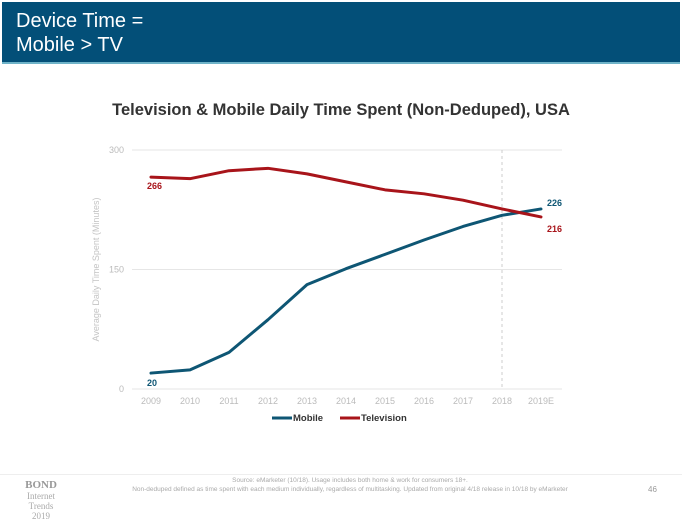 This screenshot has width=682, height=521. I want to click on x-tick-label: 2009, so click(151, 401).